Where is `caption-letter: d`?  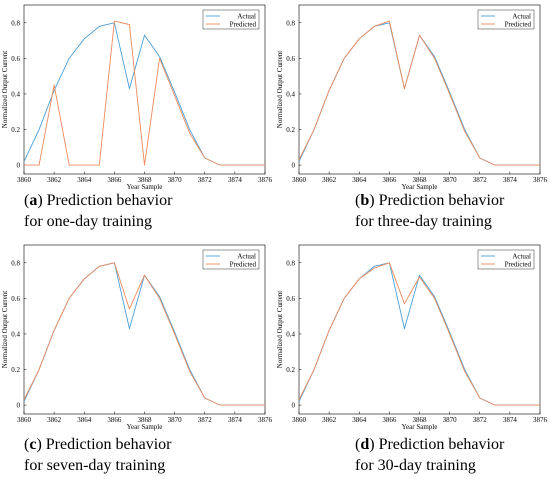 caption-letter: d is located at coordinates (365, 444).